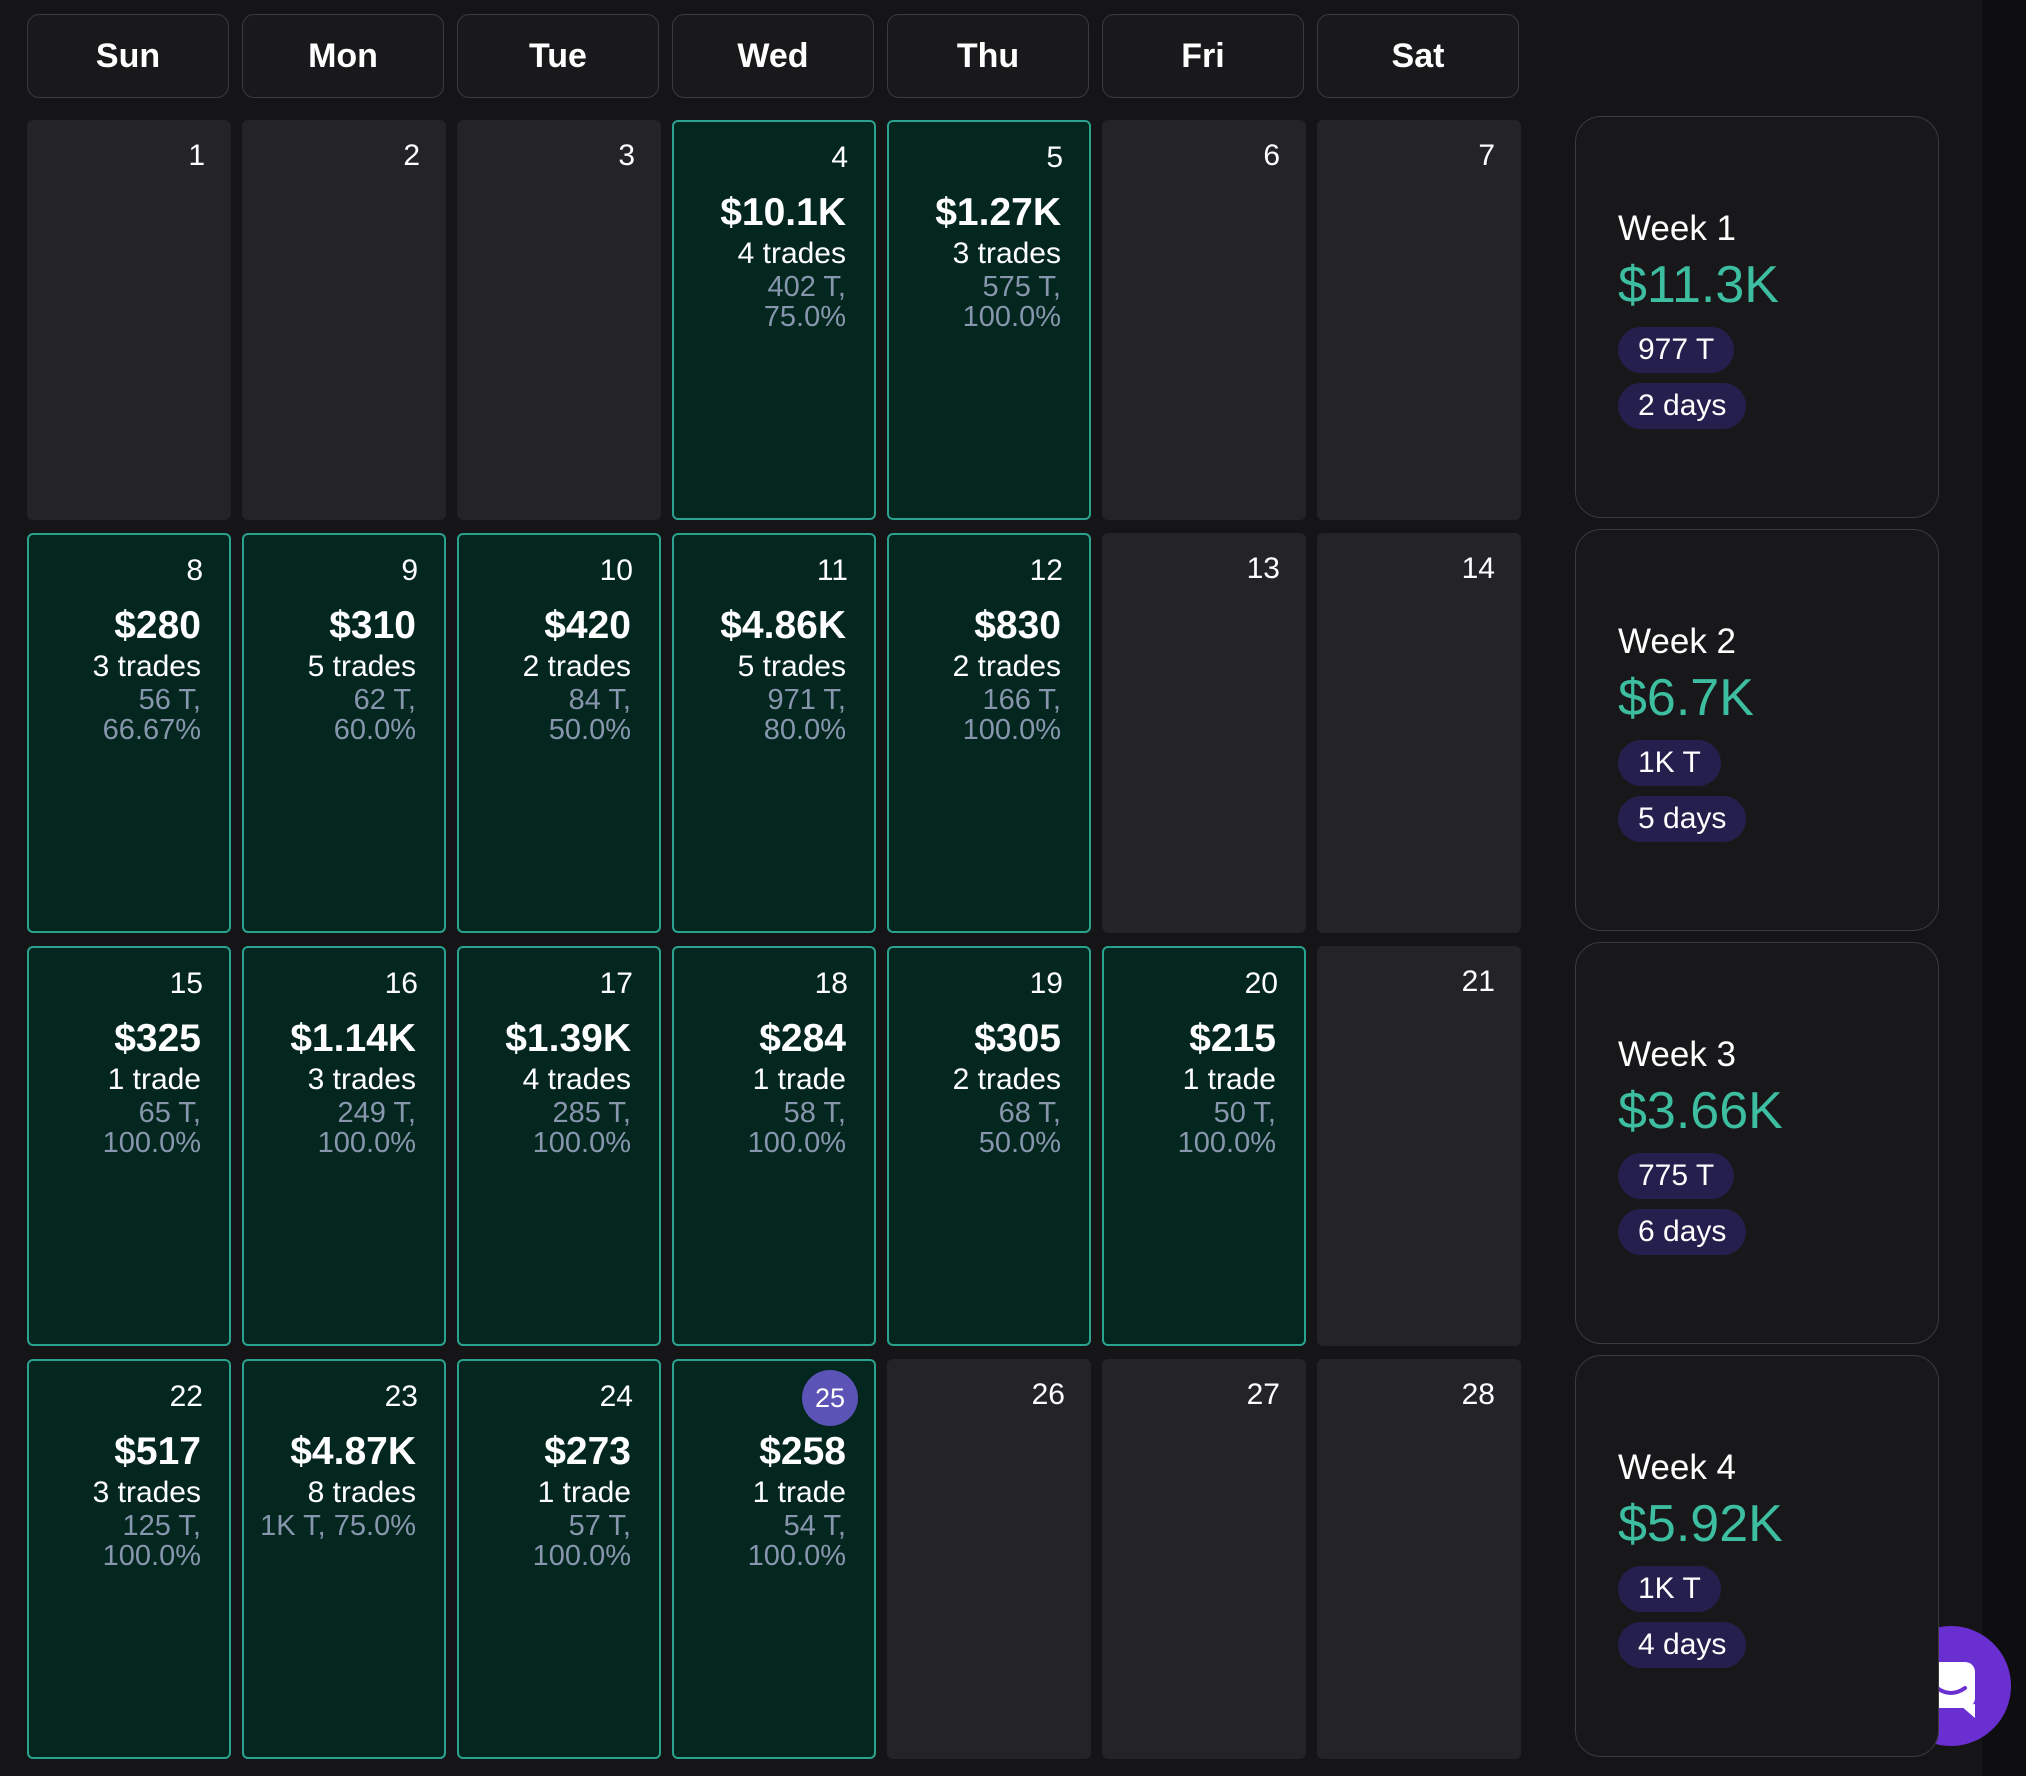 The image size is (2026, 1776). I want to click on day-stats: 971 T,, so click(806, 700).